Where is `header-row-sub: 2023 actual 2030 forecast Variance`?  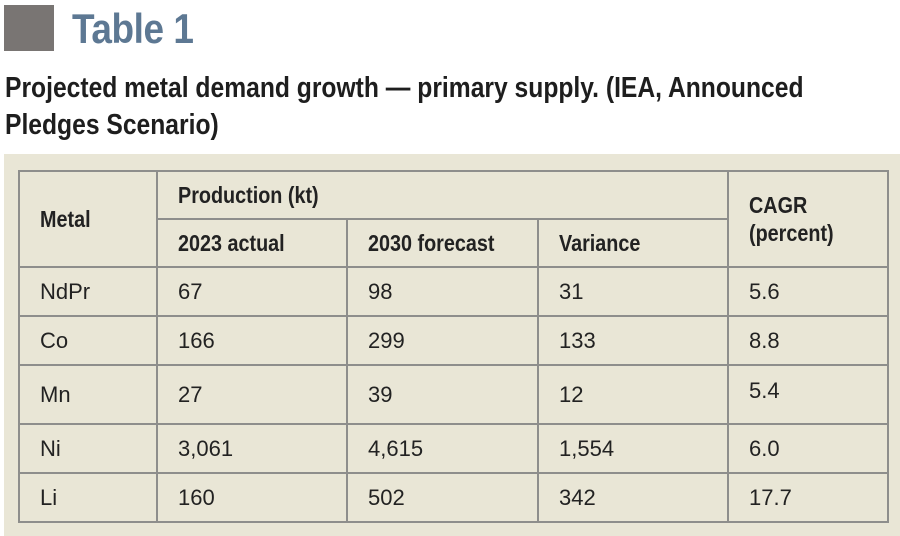
header-row-sub: 2023 actual 2030 forecast Variance is located at coordinates (453, 243).